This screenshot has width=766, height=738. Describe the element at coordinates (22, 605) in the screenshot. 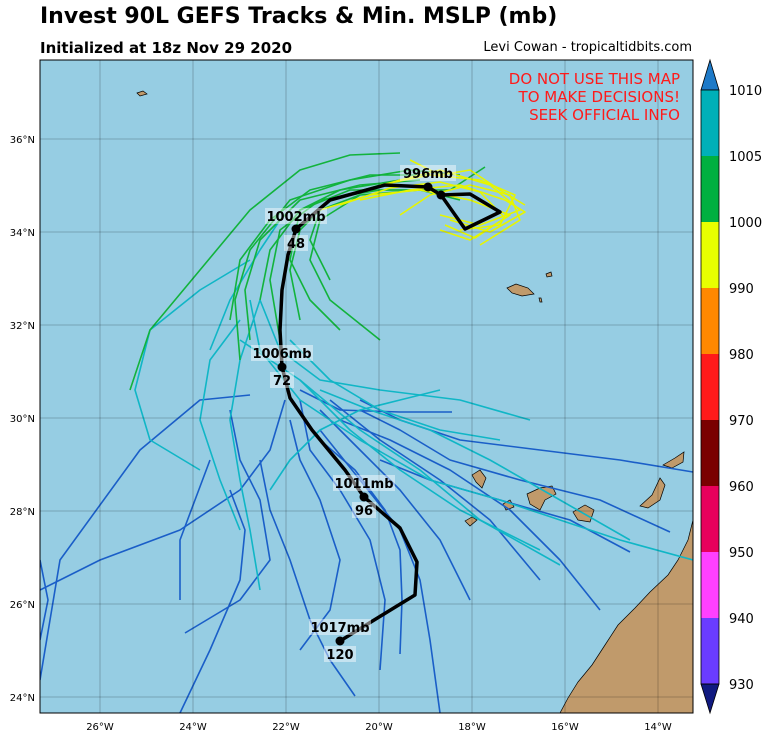

I see `lat-label-26: 26°N` at that location.